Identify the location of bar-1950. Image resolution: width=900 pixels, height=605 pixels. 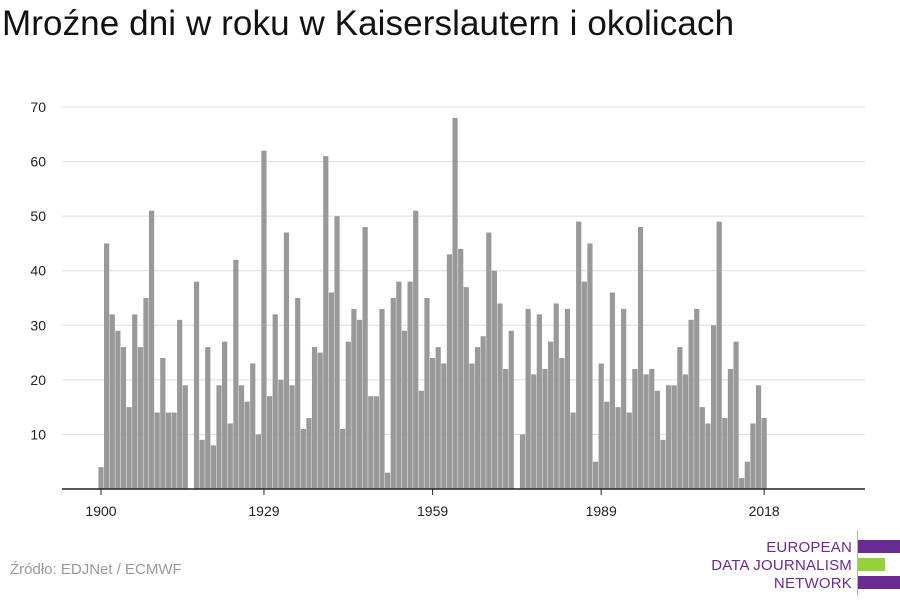
(382, 398).